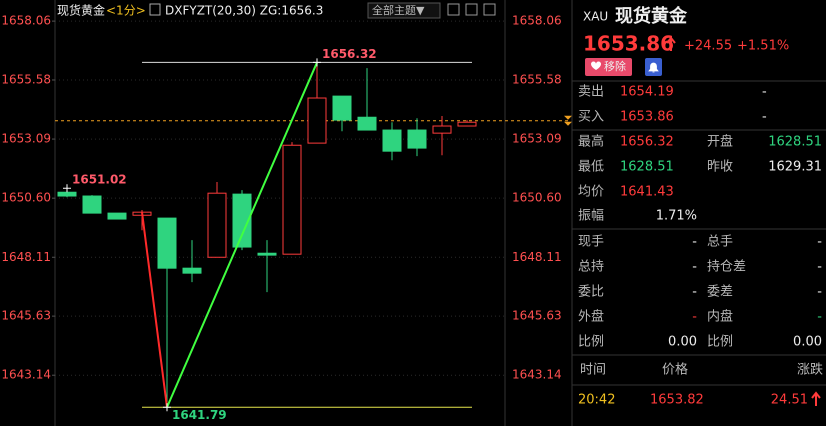 This screenshot has width=826, height=426. I want to click on indicator: DXFYZT(20,30) ZG:1656.3, so click(244, 11).